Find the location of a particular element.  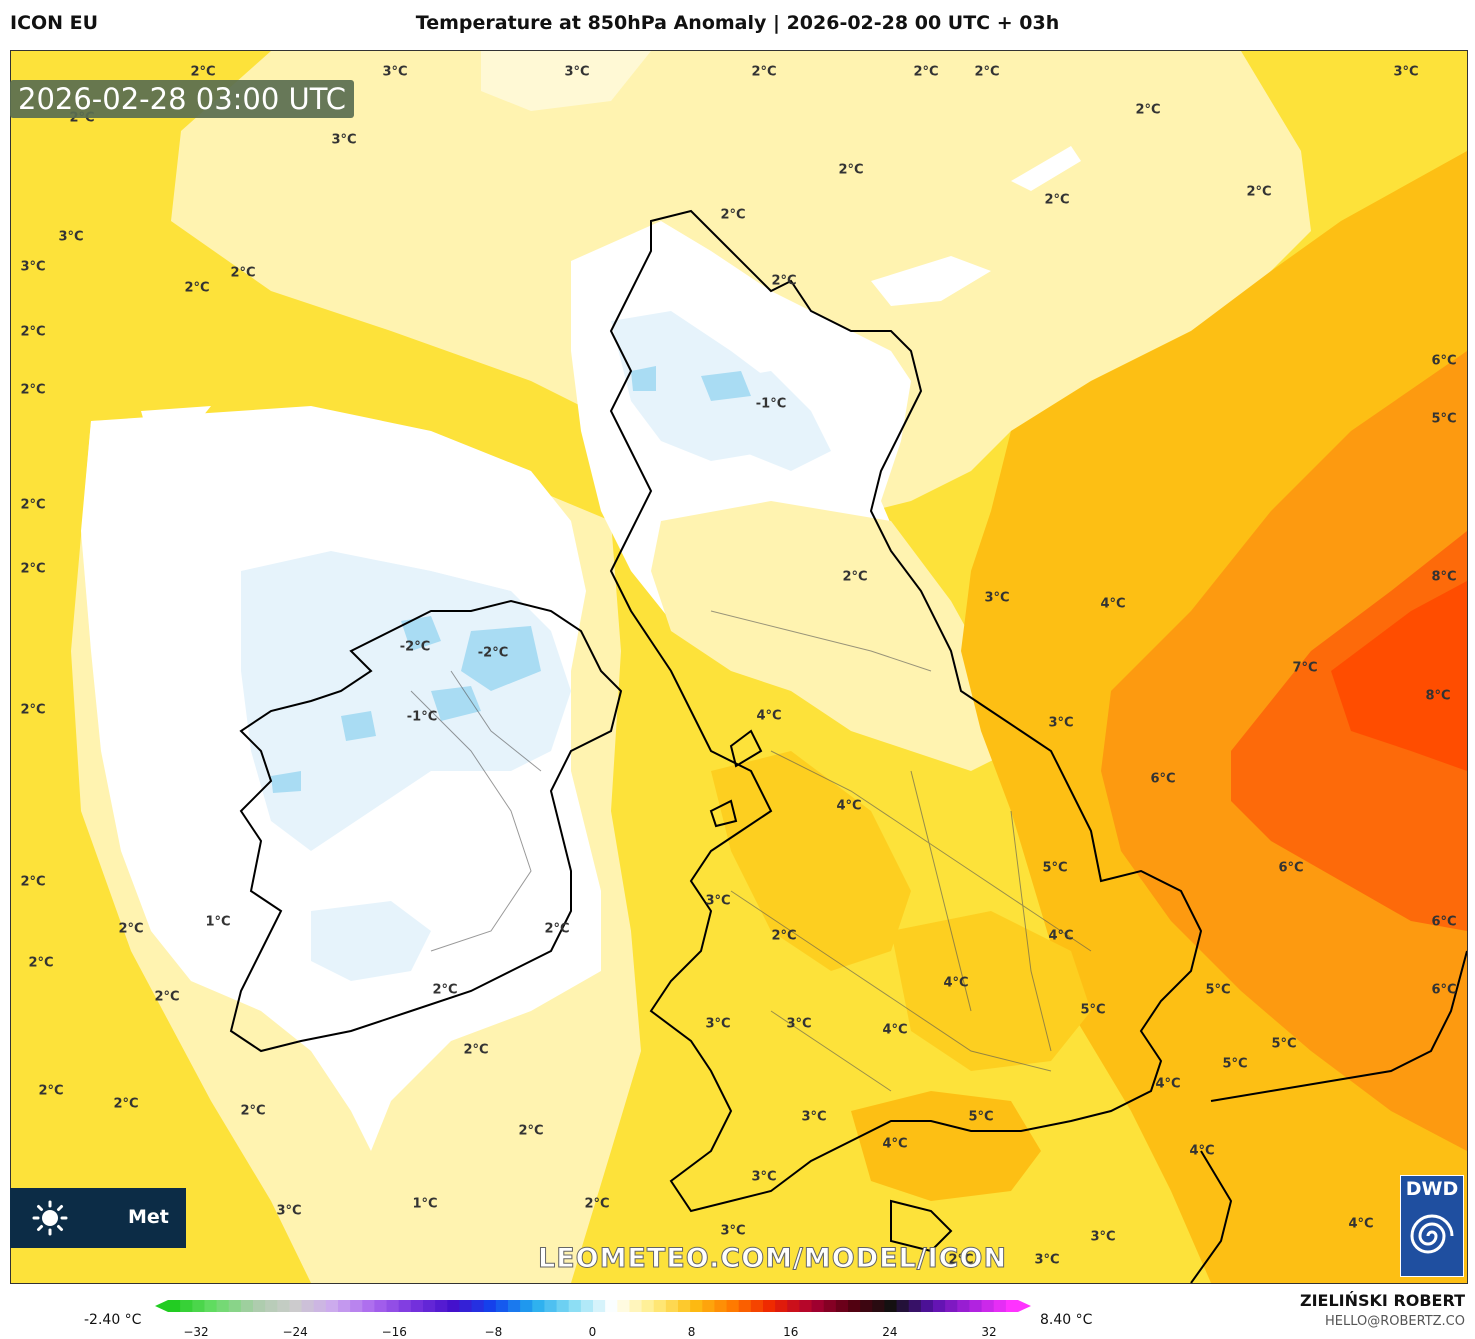

dwd-logo: DWD is located at coordinates (1432, 1226).